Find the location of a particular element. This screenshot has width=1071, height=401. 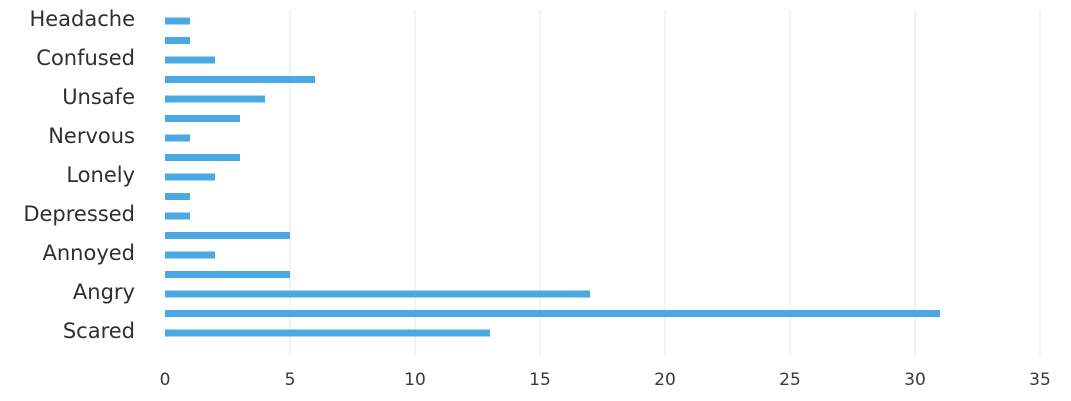

x-tick-label-0: 0 is located at coordinates (165, 380).